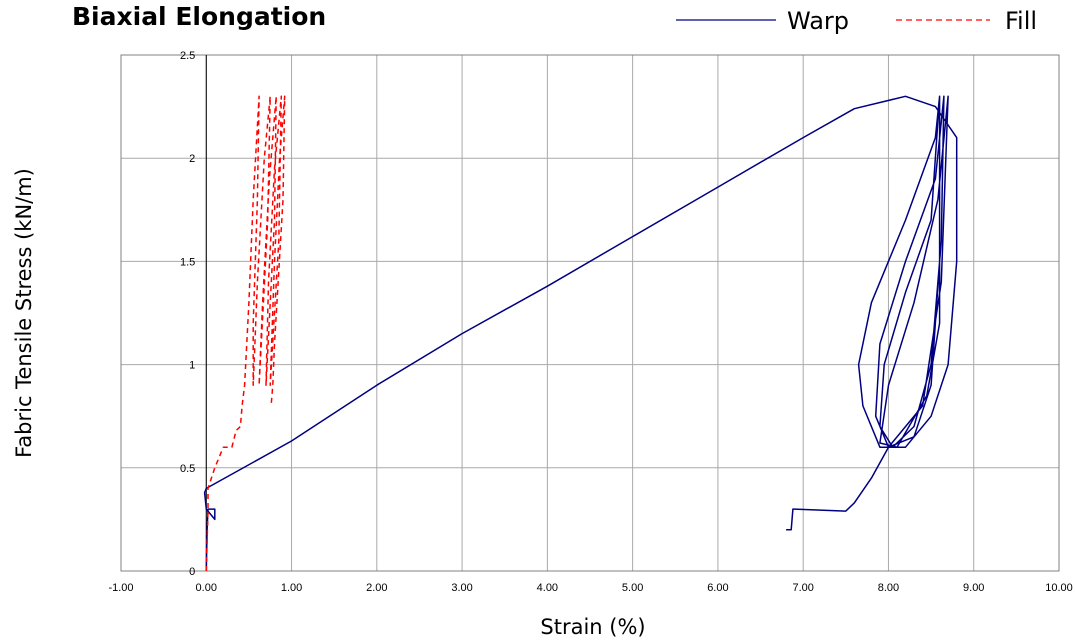 Image resolution: width=1075 pixels, height=643 pixels. What do you see at coordinates (192, 572) in the screenshot?
I see `y-tick-label: 0` at bounding box center [192, 572].